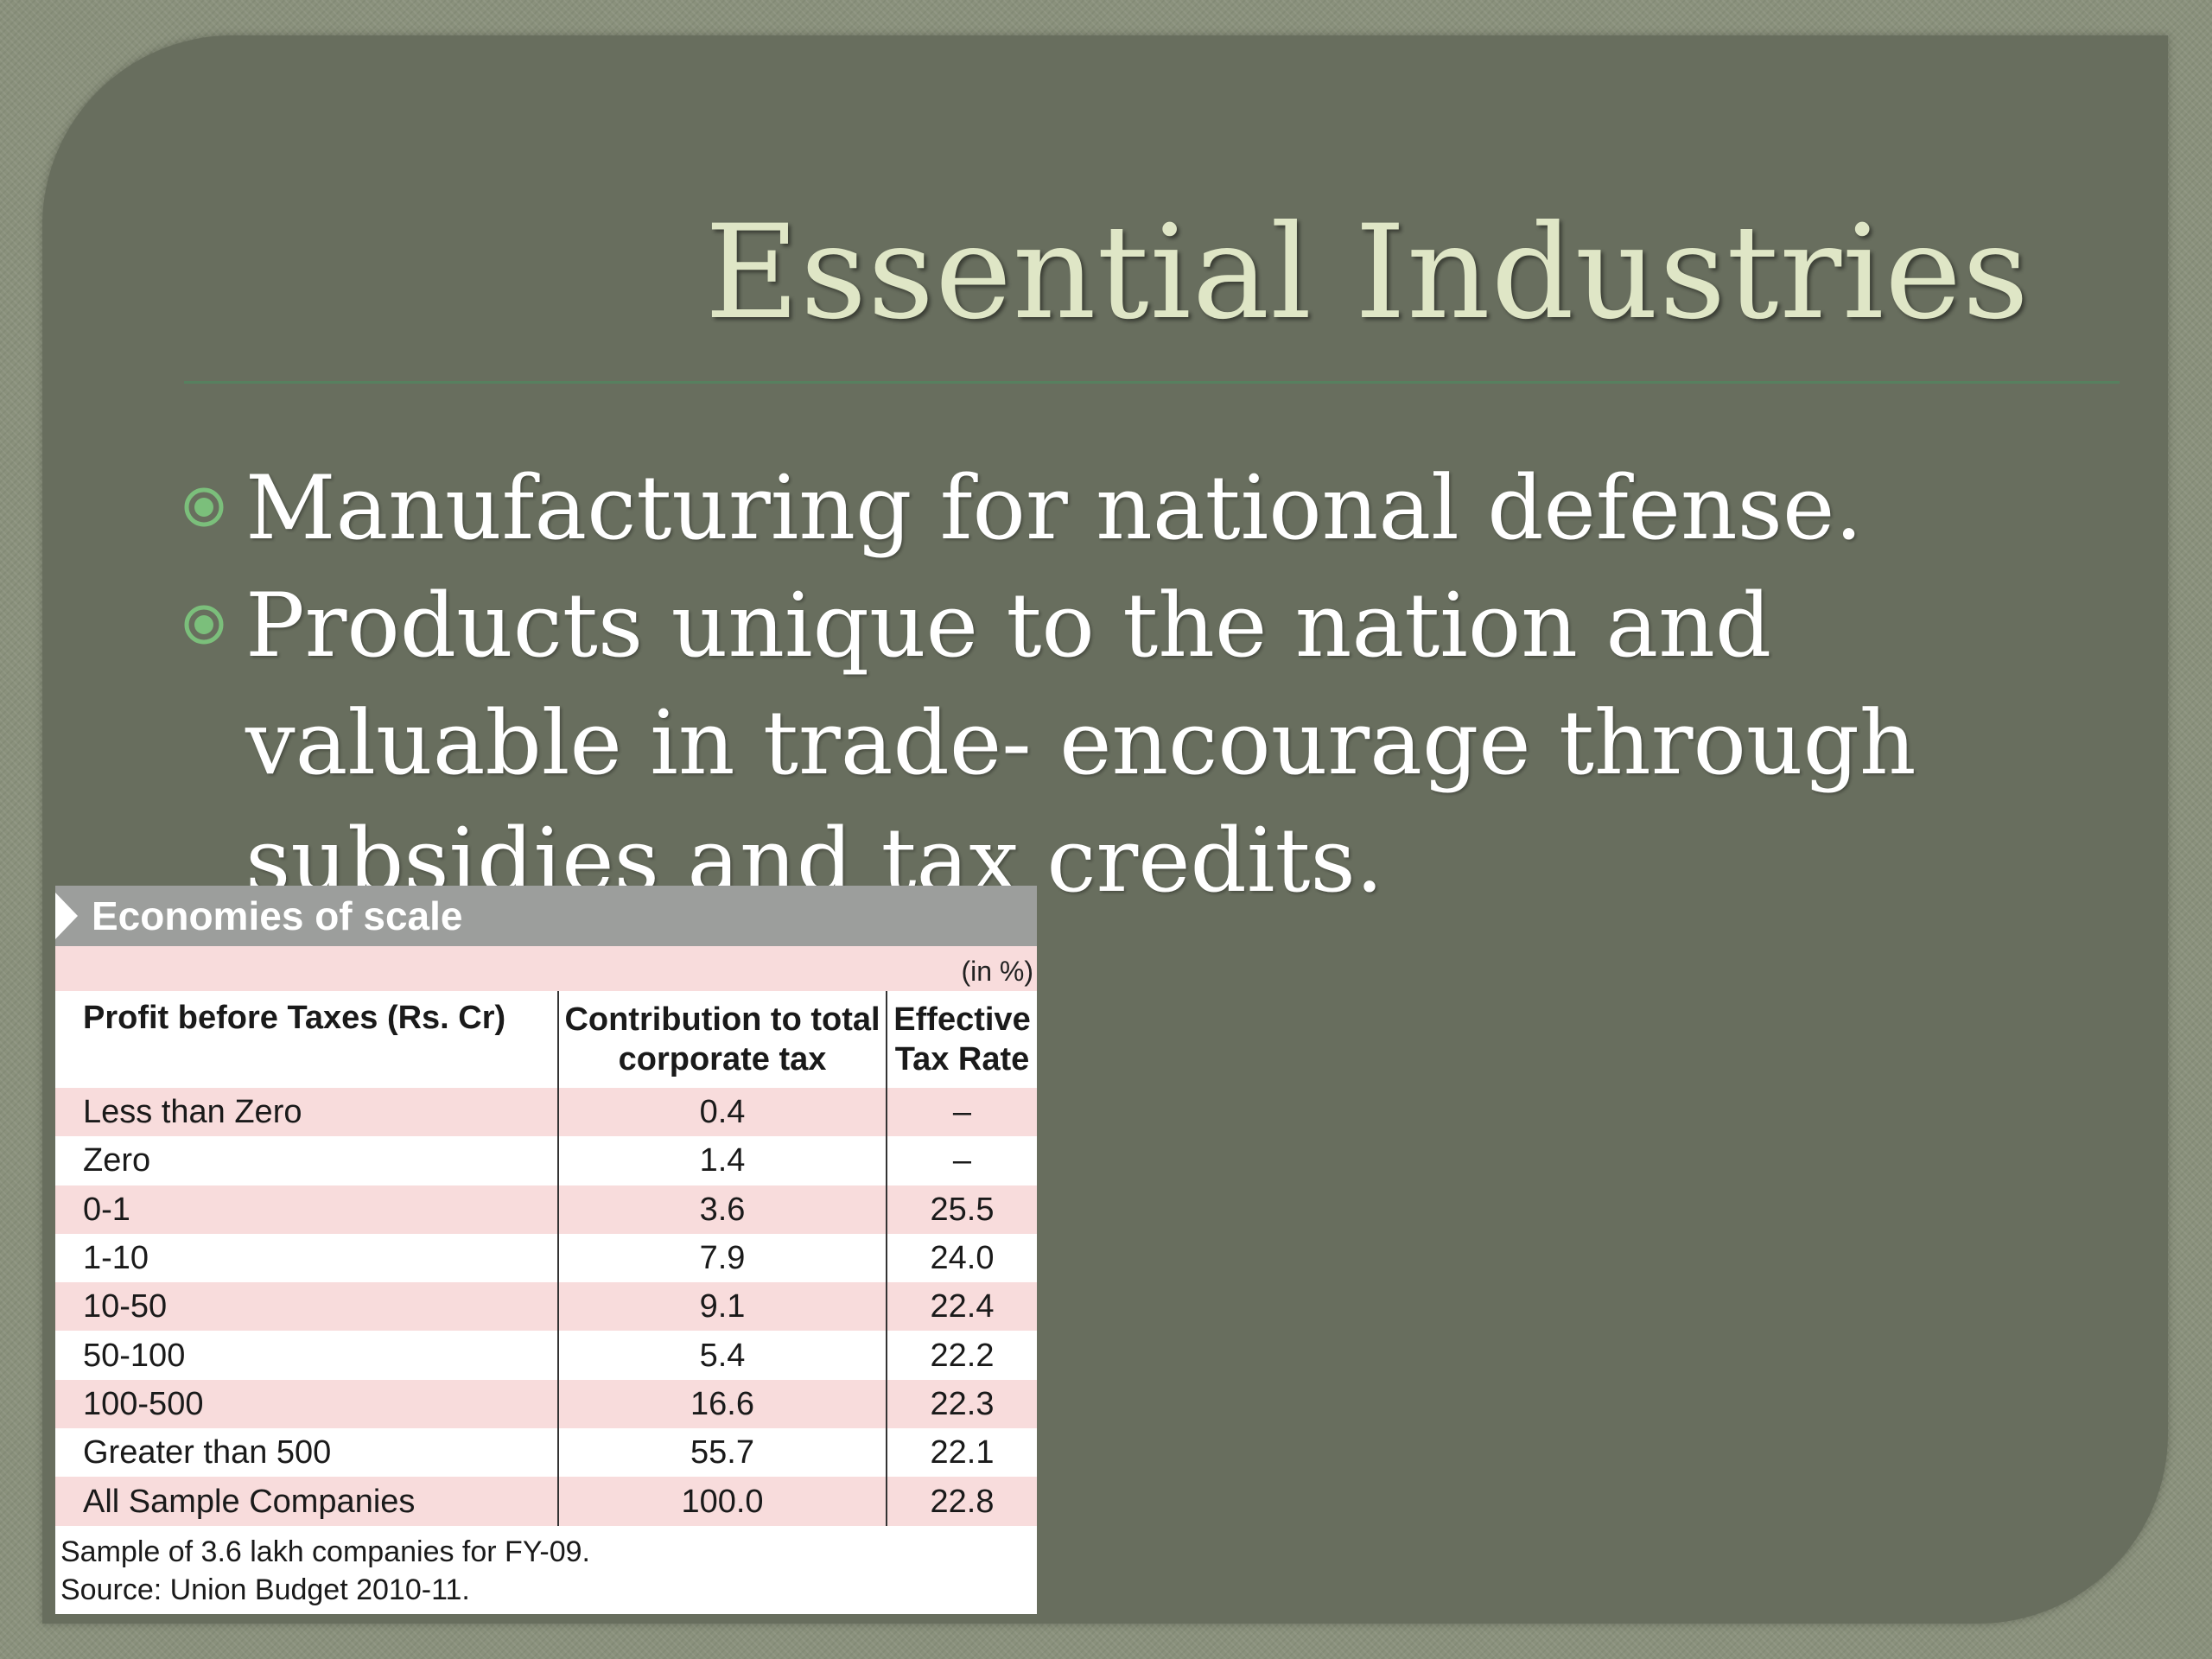 This screenshot has height=1659, width=2212. What do you see at coordinates (546, 1404) in the screenshot?
I see `table-row: 100-500 16.6 22.3` at bounding box center [546, 1404].